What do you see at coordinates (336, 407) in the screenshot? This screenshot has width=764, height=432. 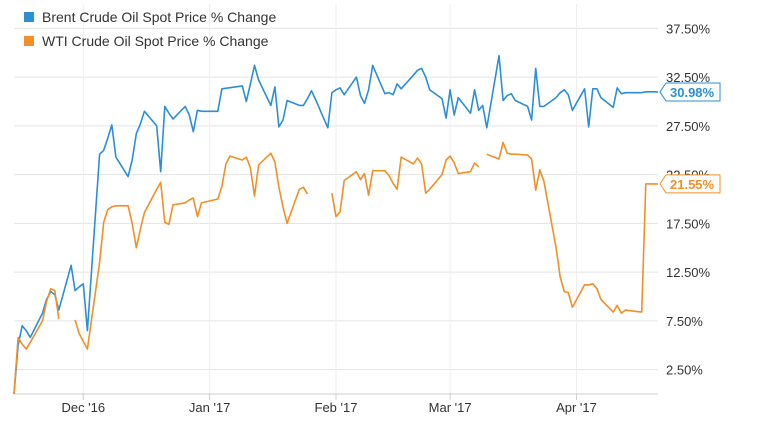 I see `x-tick-label: Feb '17` at bounding box center [336, 407].